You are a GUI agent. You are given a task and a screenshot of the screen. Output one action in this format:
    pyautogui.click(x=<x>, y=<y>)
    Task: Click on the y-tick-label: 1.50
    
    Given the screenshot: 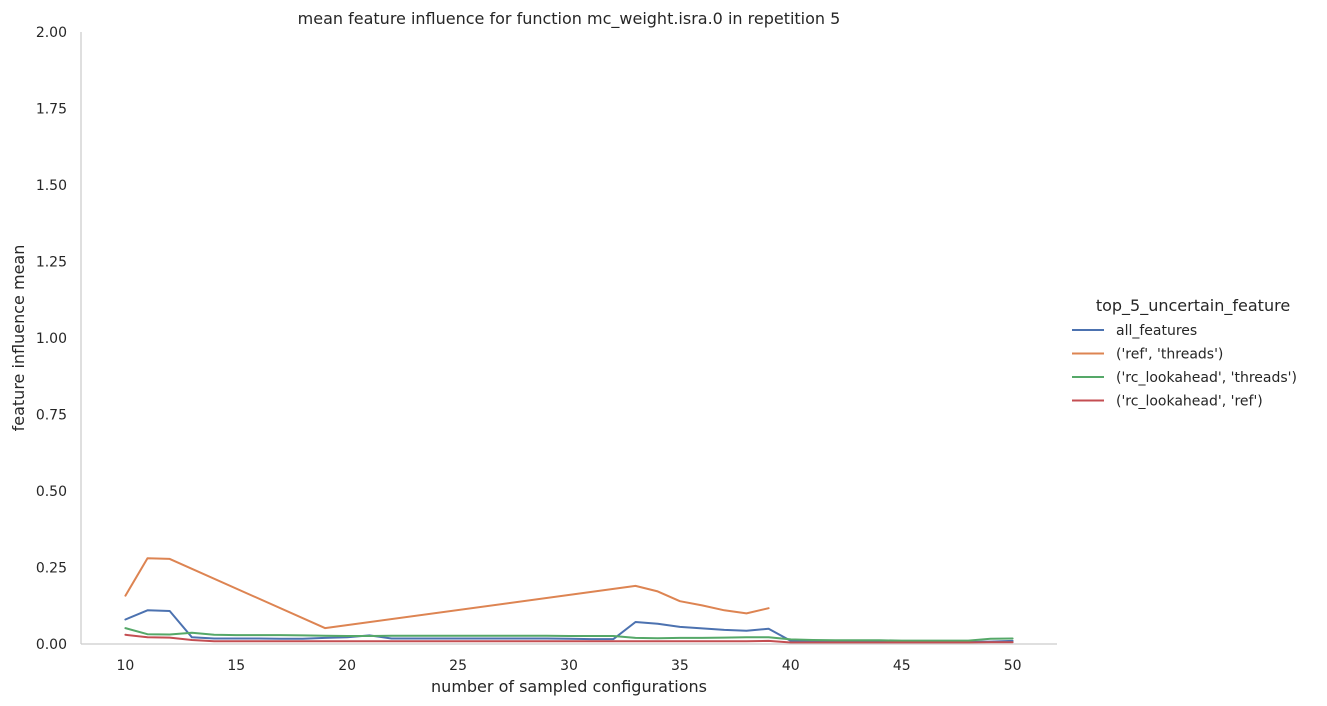 What is the action you would take?
    pyautogui.click(x=51, y=186)
    